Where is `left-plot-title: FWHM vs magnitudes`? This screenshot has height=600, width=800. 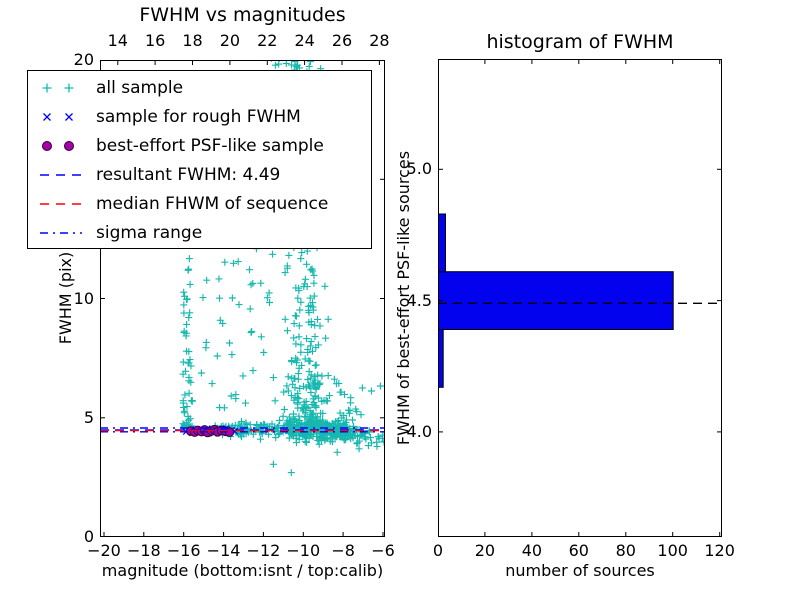 left-plot-title: FWHM vs magnitudes is located at coordinates (242, 15).